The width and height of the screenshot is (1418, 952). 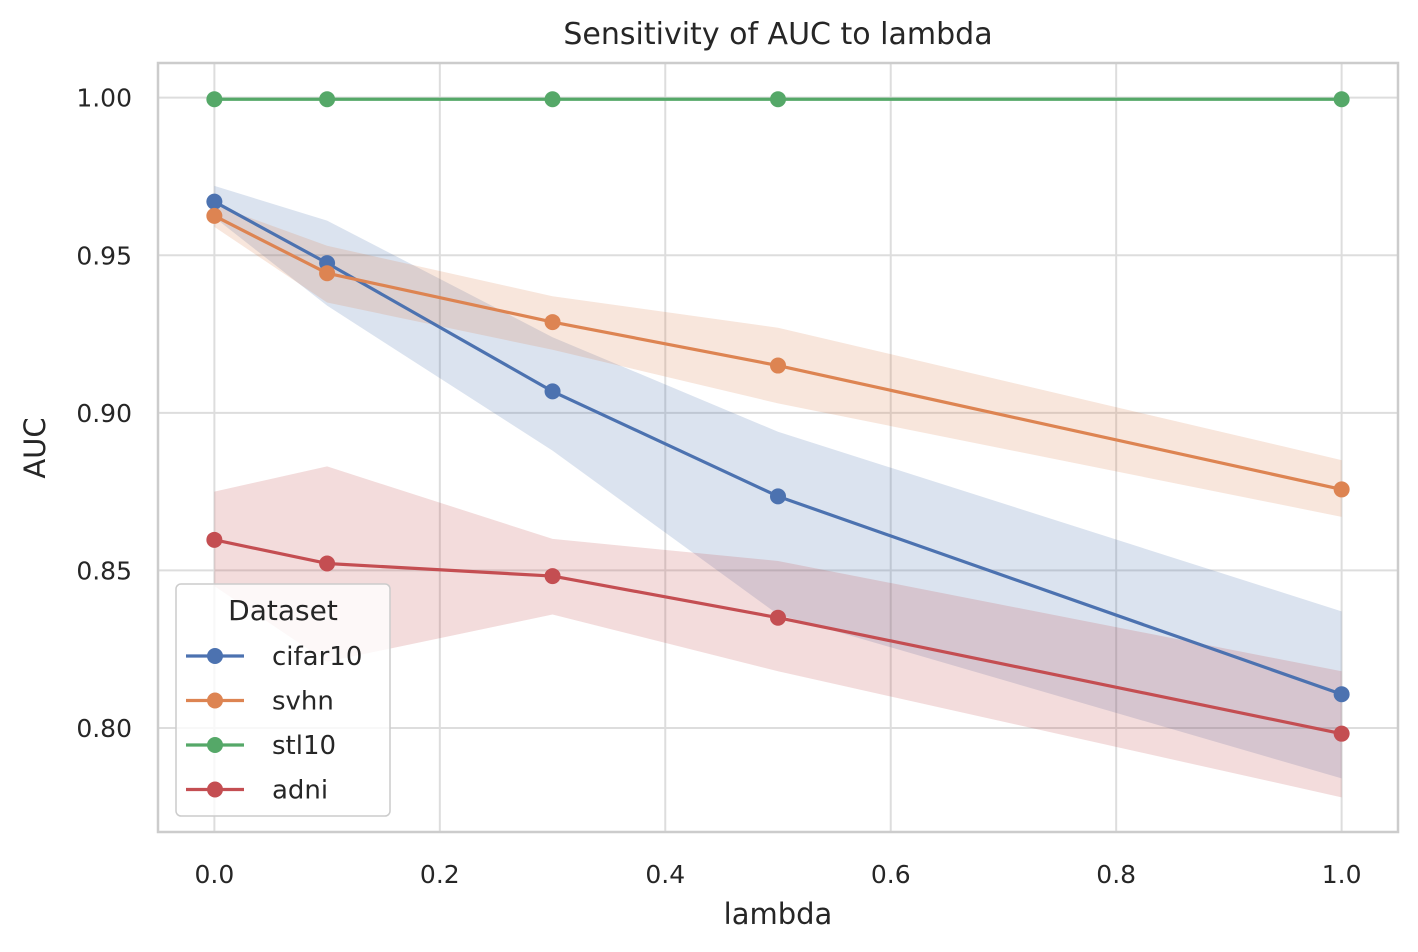 I want to click on x-tick-label: 0.0, so click(x=214, y=874).